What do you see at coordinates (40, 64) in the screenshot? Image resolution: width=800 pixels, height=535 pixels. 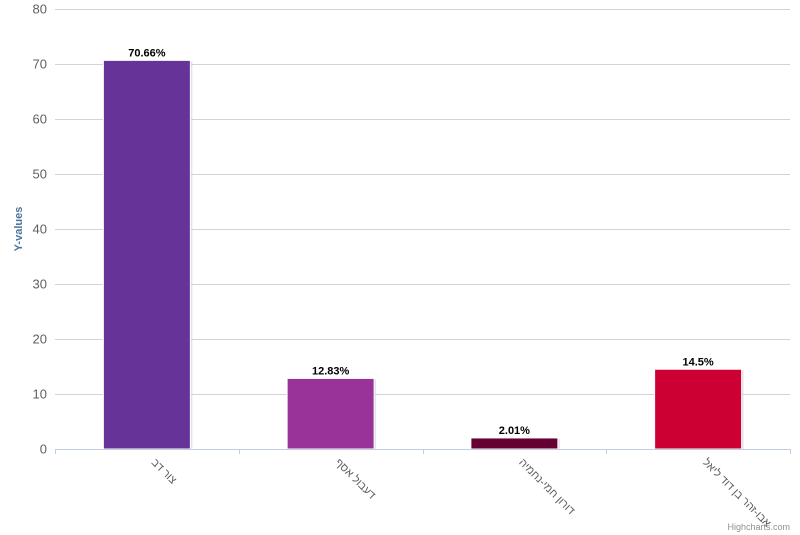 I see `y-tick-label: 70` at bounding box center [40, 64].